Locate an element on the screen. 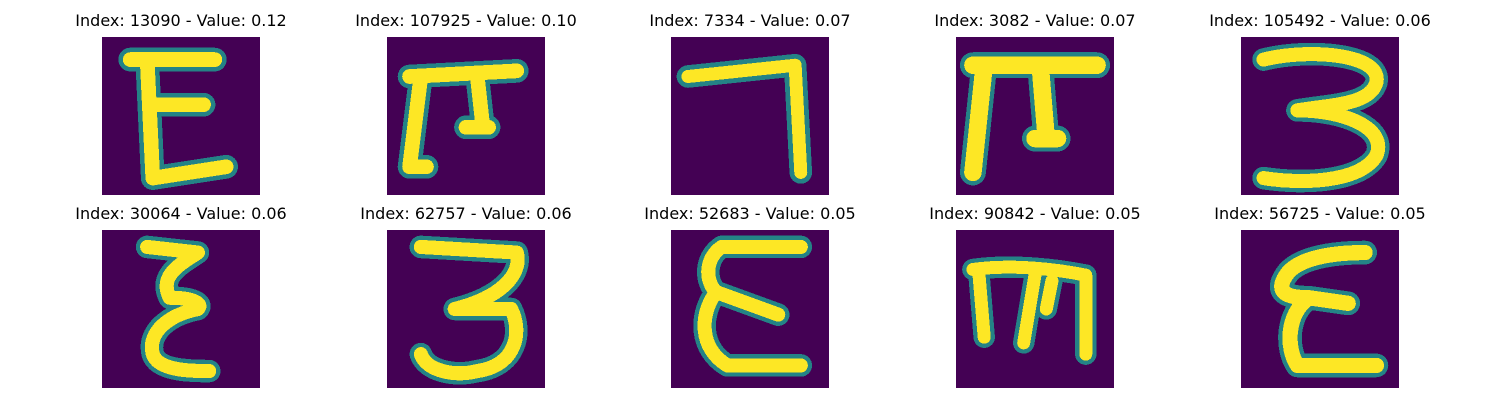 This screenshot has height=400, width=1500. sample-panel-9: Index: 90842 - Value: 0.05 is located at coordinates (1035, 297).